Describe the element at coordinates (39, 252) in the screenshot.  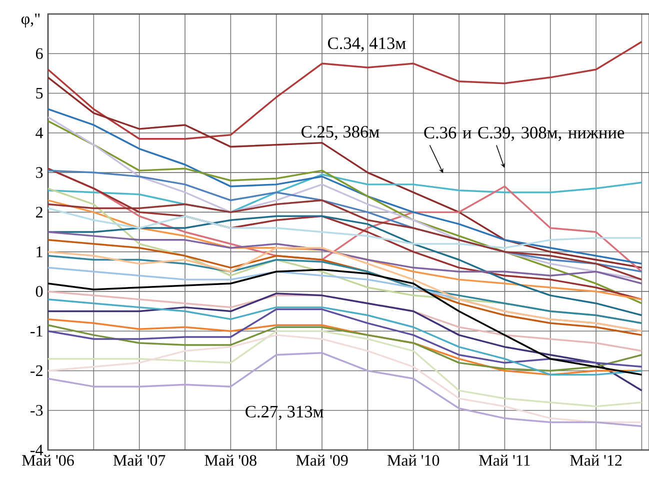
I see `y-tick-label: 1` at that location.